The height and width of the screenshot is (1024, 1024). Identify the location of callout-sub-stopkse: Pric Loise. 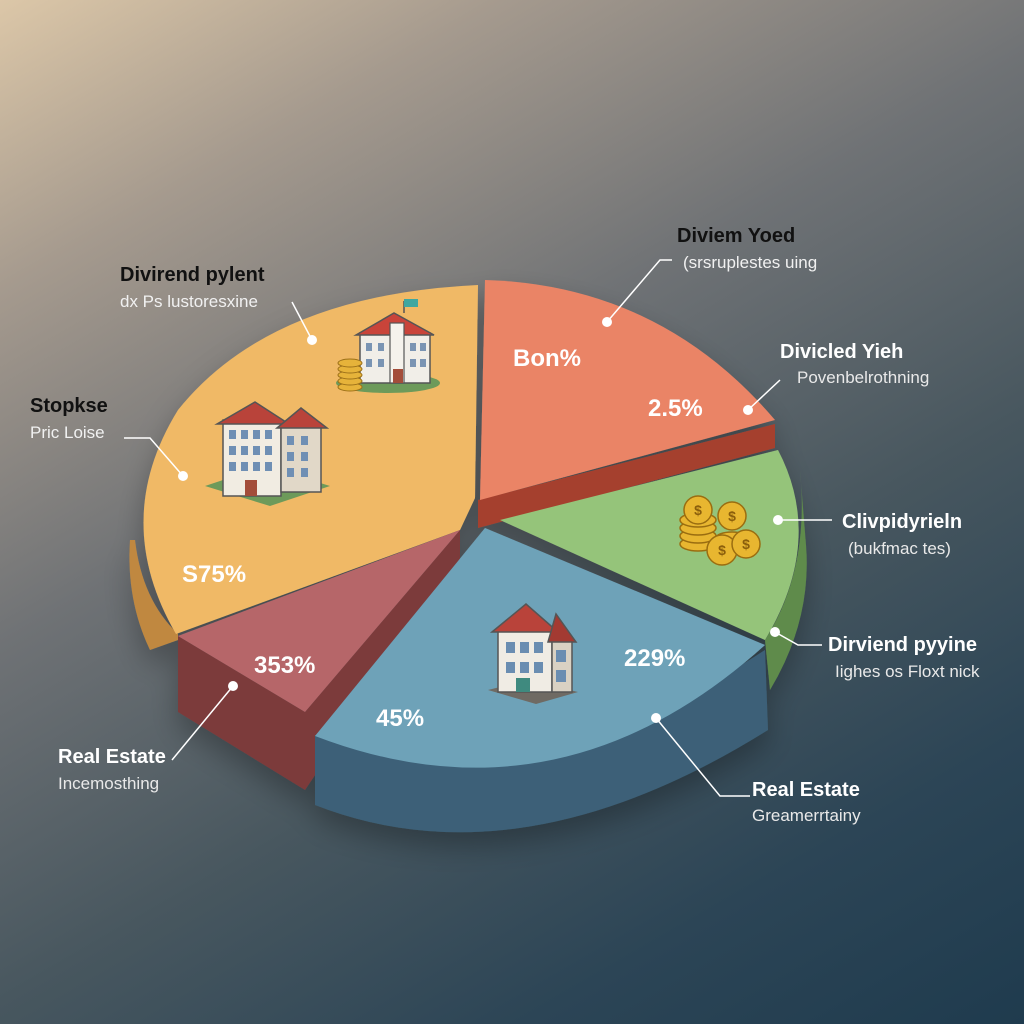
(67, 432).